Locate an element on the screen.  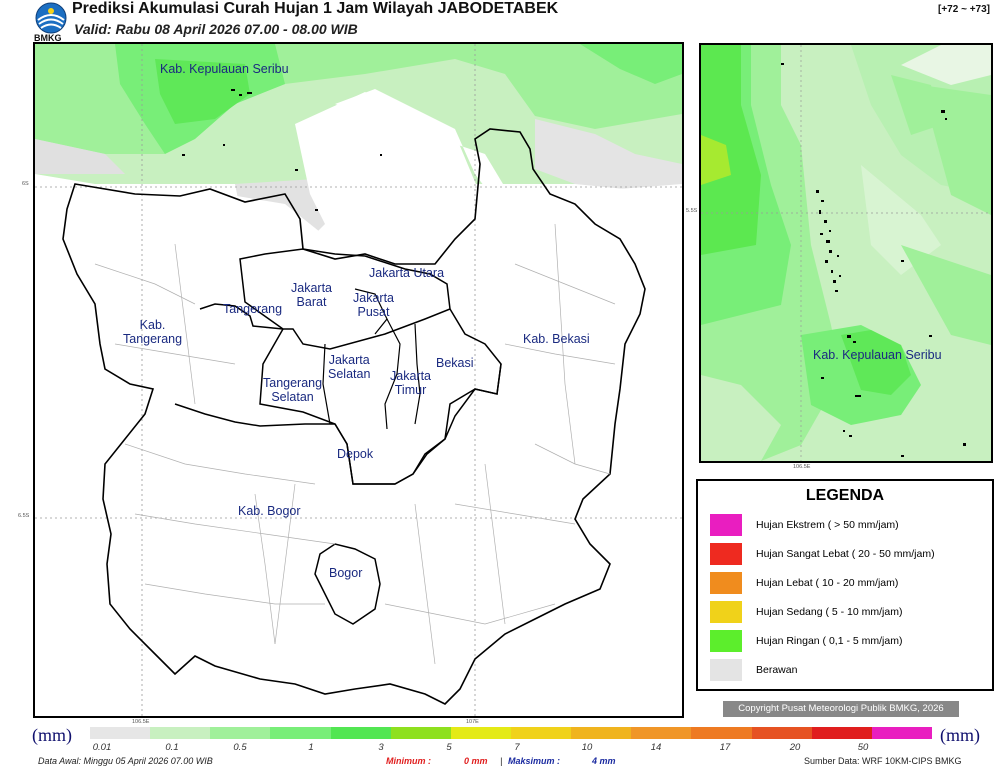
lat-axis-6s: 6S is located at coordinates (25, 184).